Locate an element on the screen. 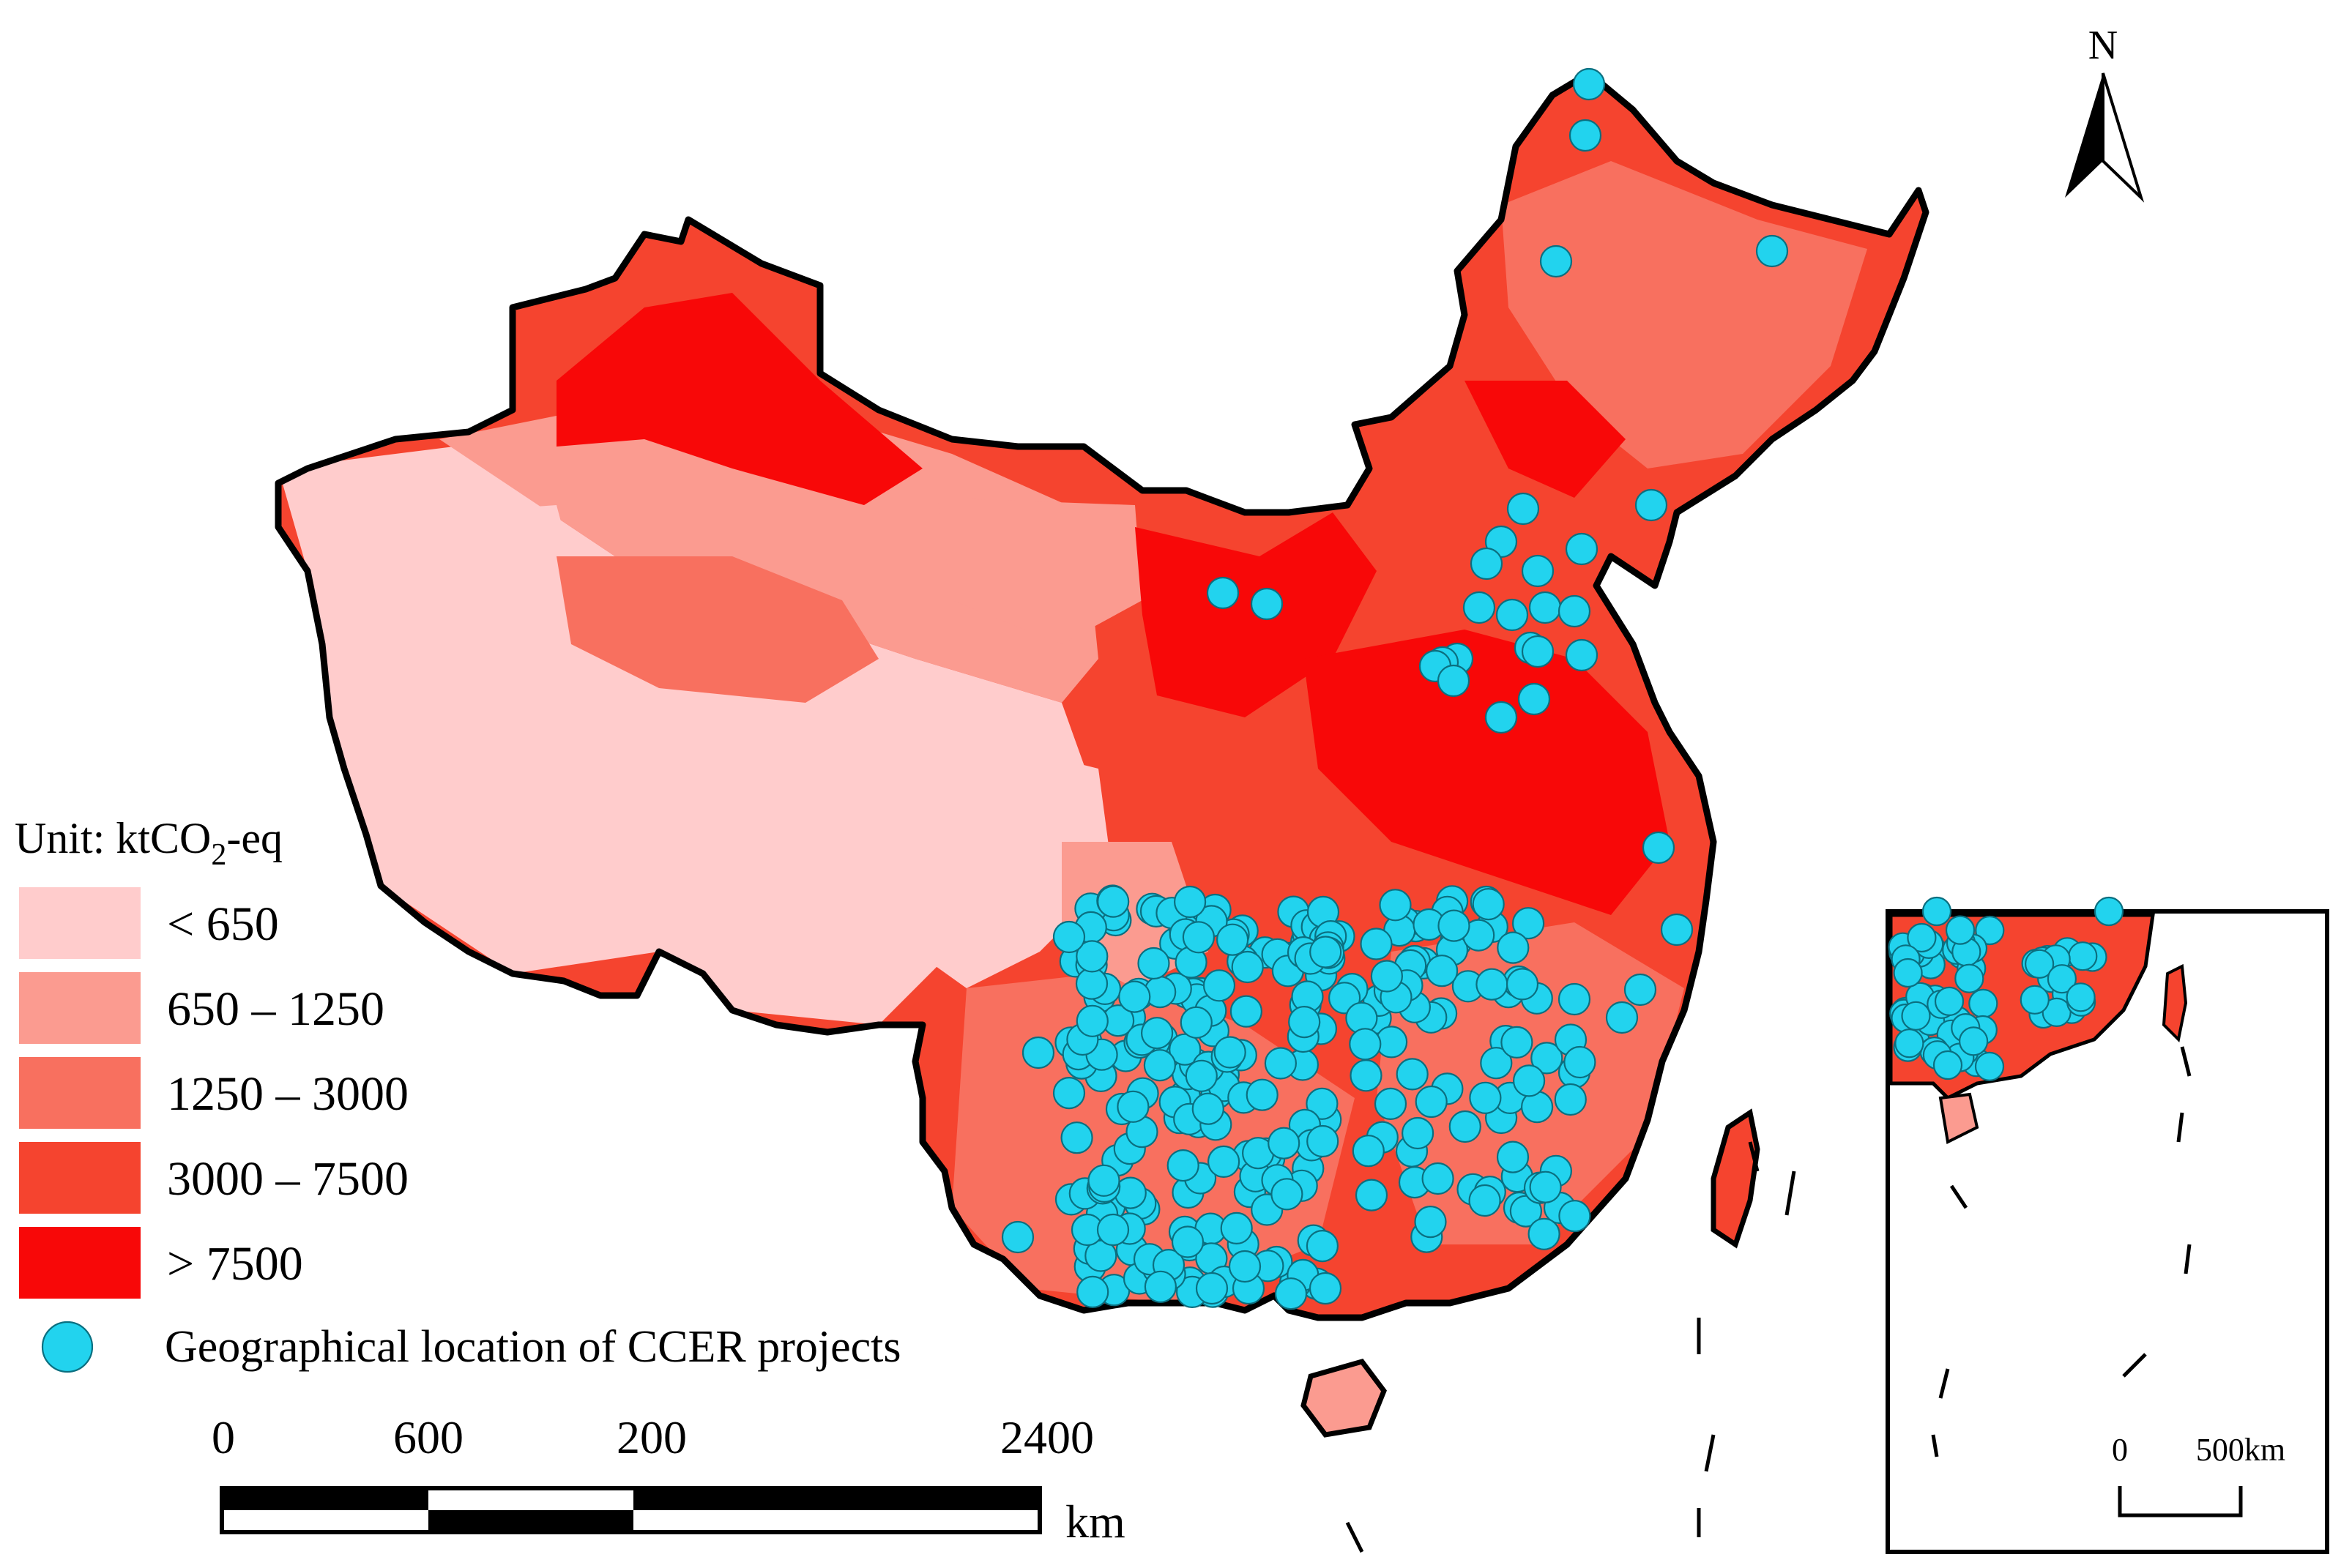 The width and height of the screenshot is (2341, 1568). scale-tick-1: 600 is located at coordinates (428, 1437).